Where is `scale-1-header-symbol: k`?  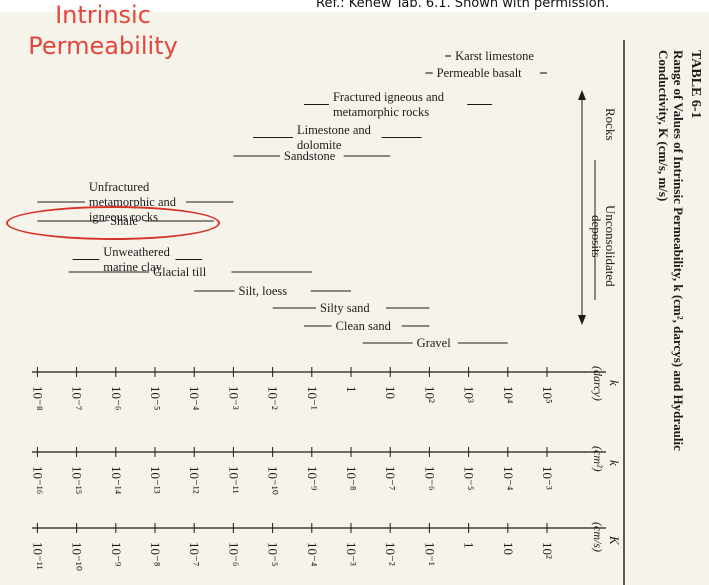 scale-1-header-symbol: k is located at coordinates (614, 463).